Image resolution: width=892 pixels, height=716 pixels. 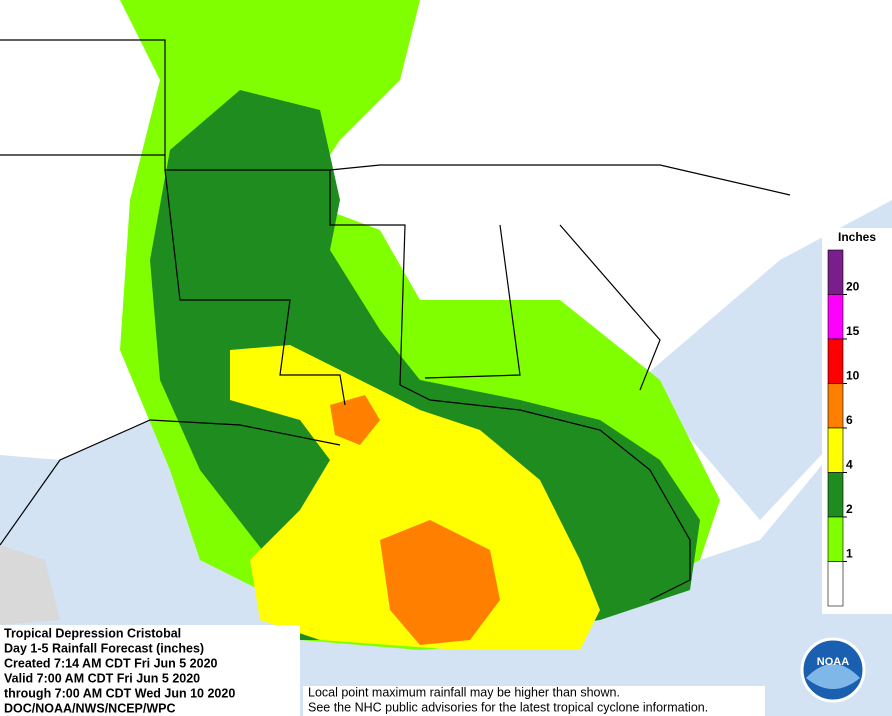 What do you see at coordinates (102, 678) in the screenshot?
I see `info-line: Valid 7:00 AM CDT Fri Jun 5 2020` at bounding box center [102, 678].